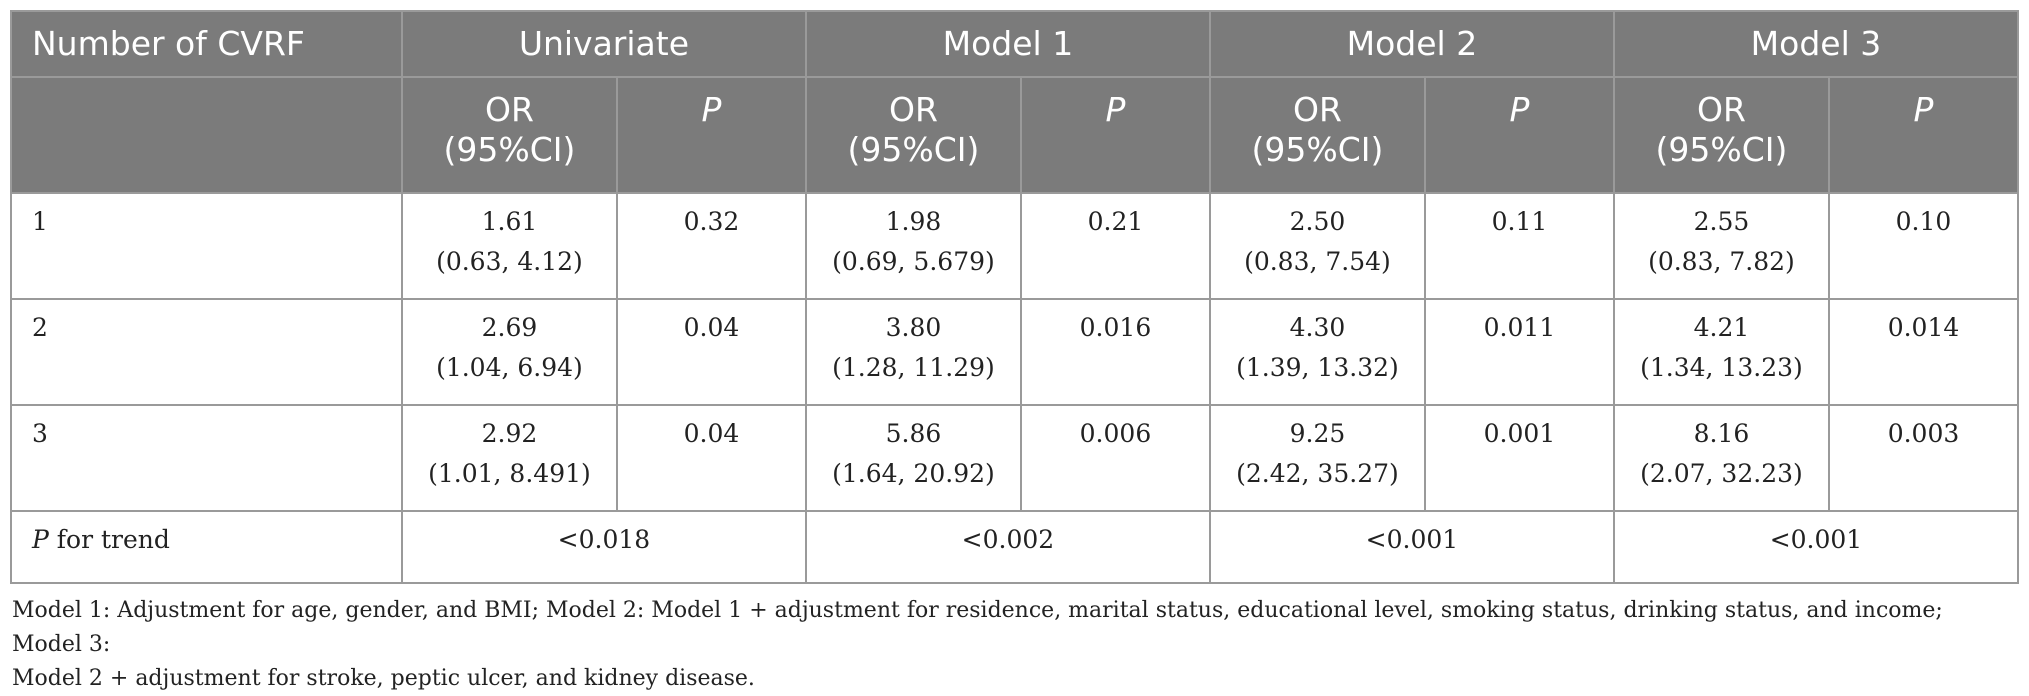  Describe the element at coordinates (206, 246) in the screenshot. I see `row-label: 1` at that location.